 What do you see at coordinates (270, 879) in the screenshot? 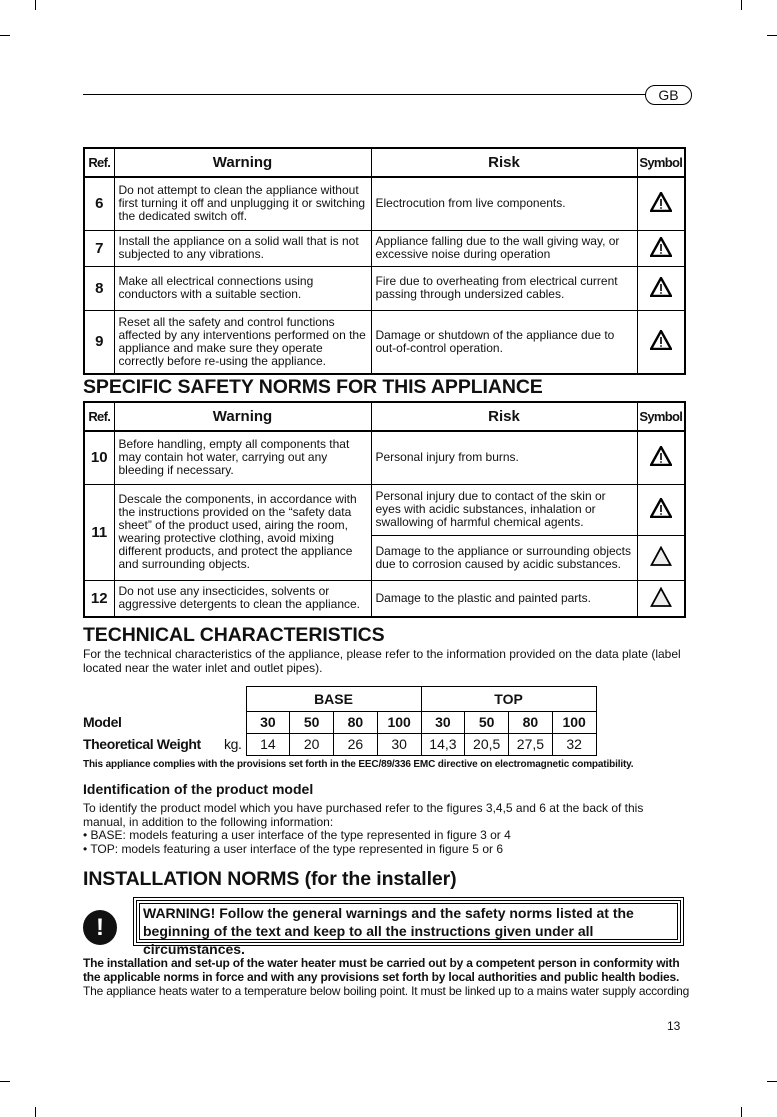
I see `section-heading-installation: INSTALLATION NORMS (for the installer)` at bounding box center [270, 879].